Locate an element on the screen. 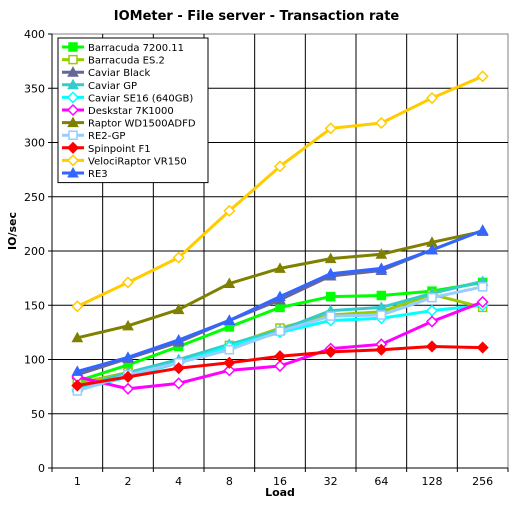 The width and height of the screenshot is (513, 513). y-tick-label: 350 is located at coordinates (34, 88).